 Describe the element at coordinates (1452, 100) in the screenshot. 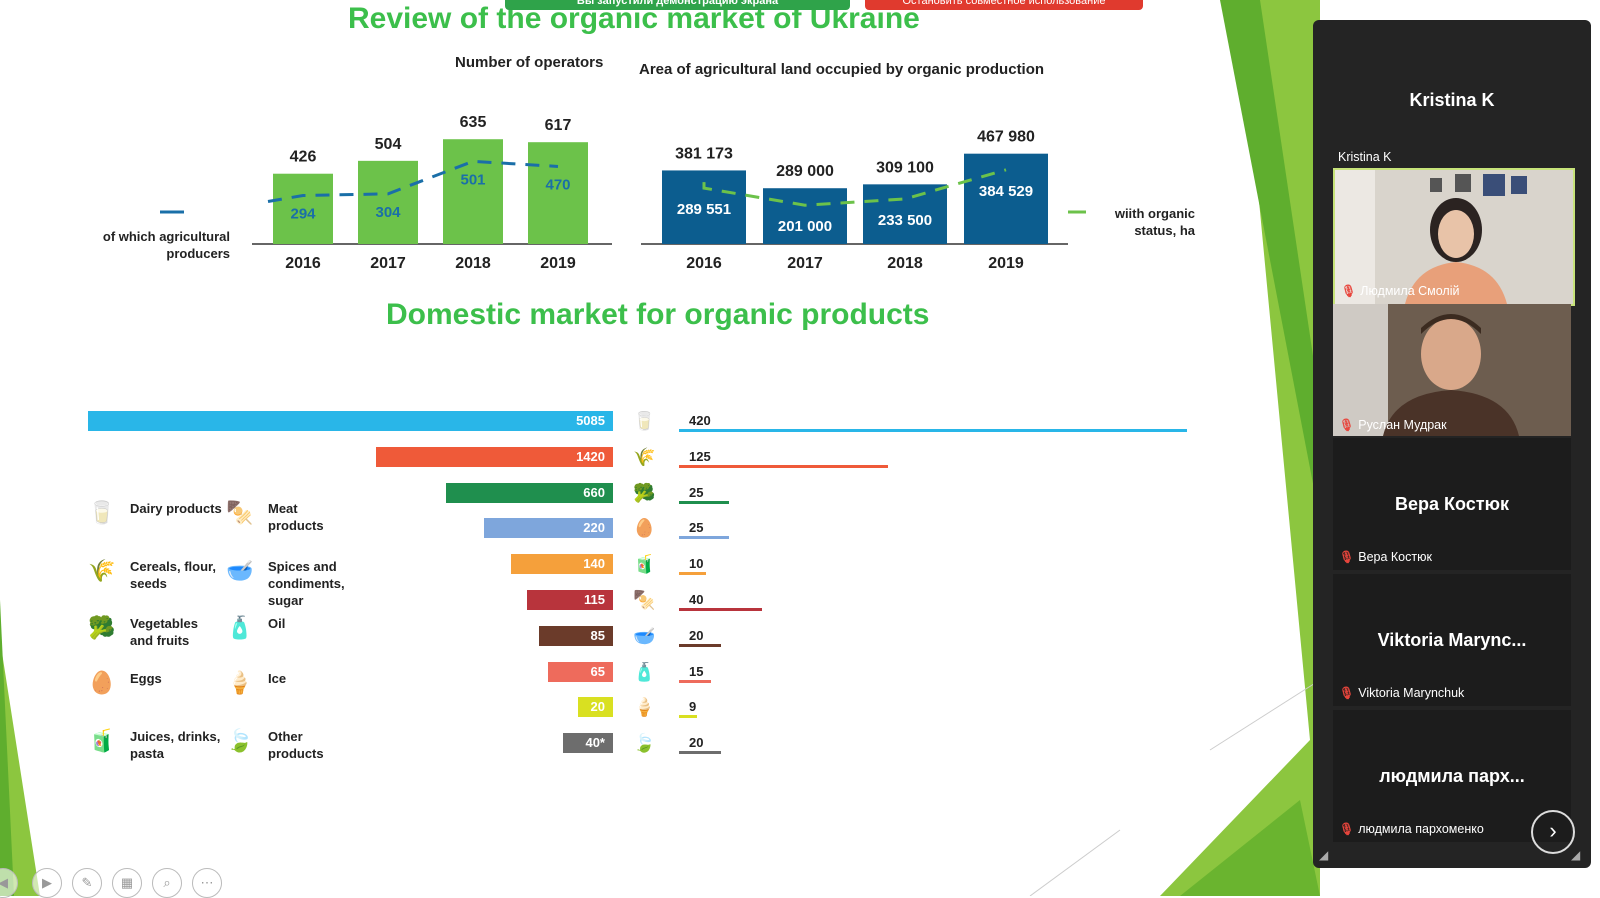

I see `participant-name: Kristina K` at that location.